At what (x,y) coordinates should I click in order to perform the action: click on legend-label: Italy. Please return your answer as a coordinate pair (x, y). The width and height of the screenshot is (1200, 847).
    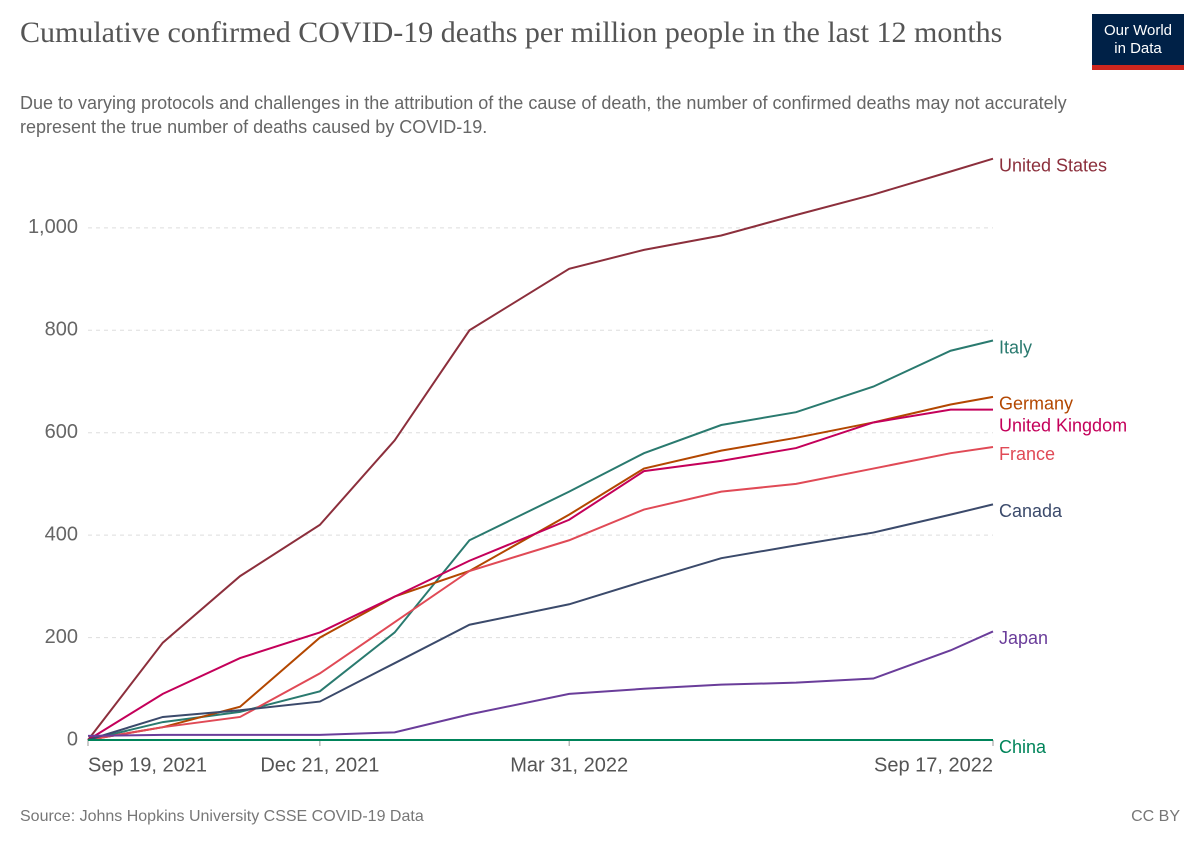
    Looking at the image, I should click on (1015, 347).